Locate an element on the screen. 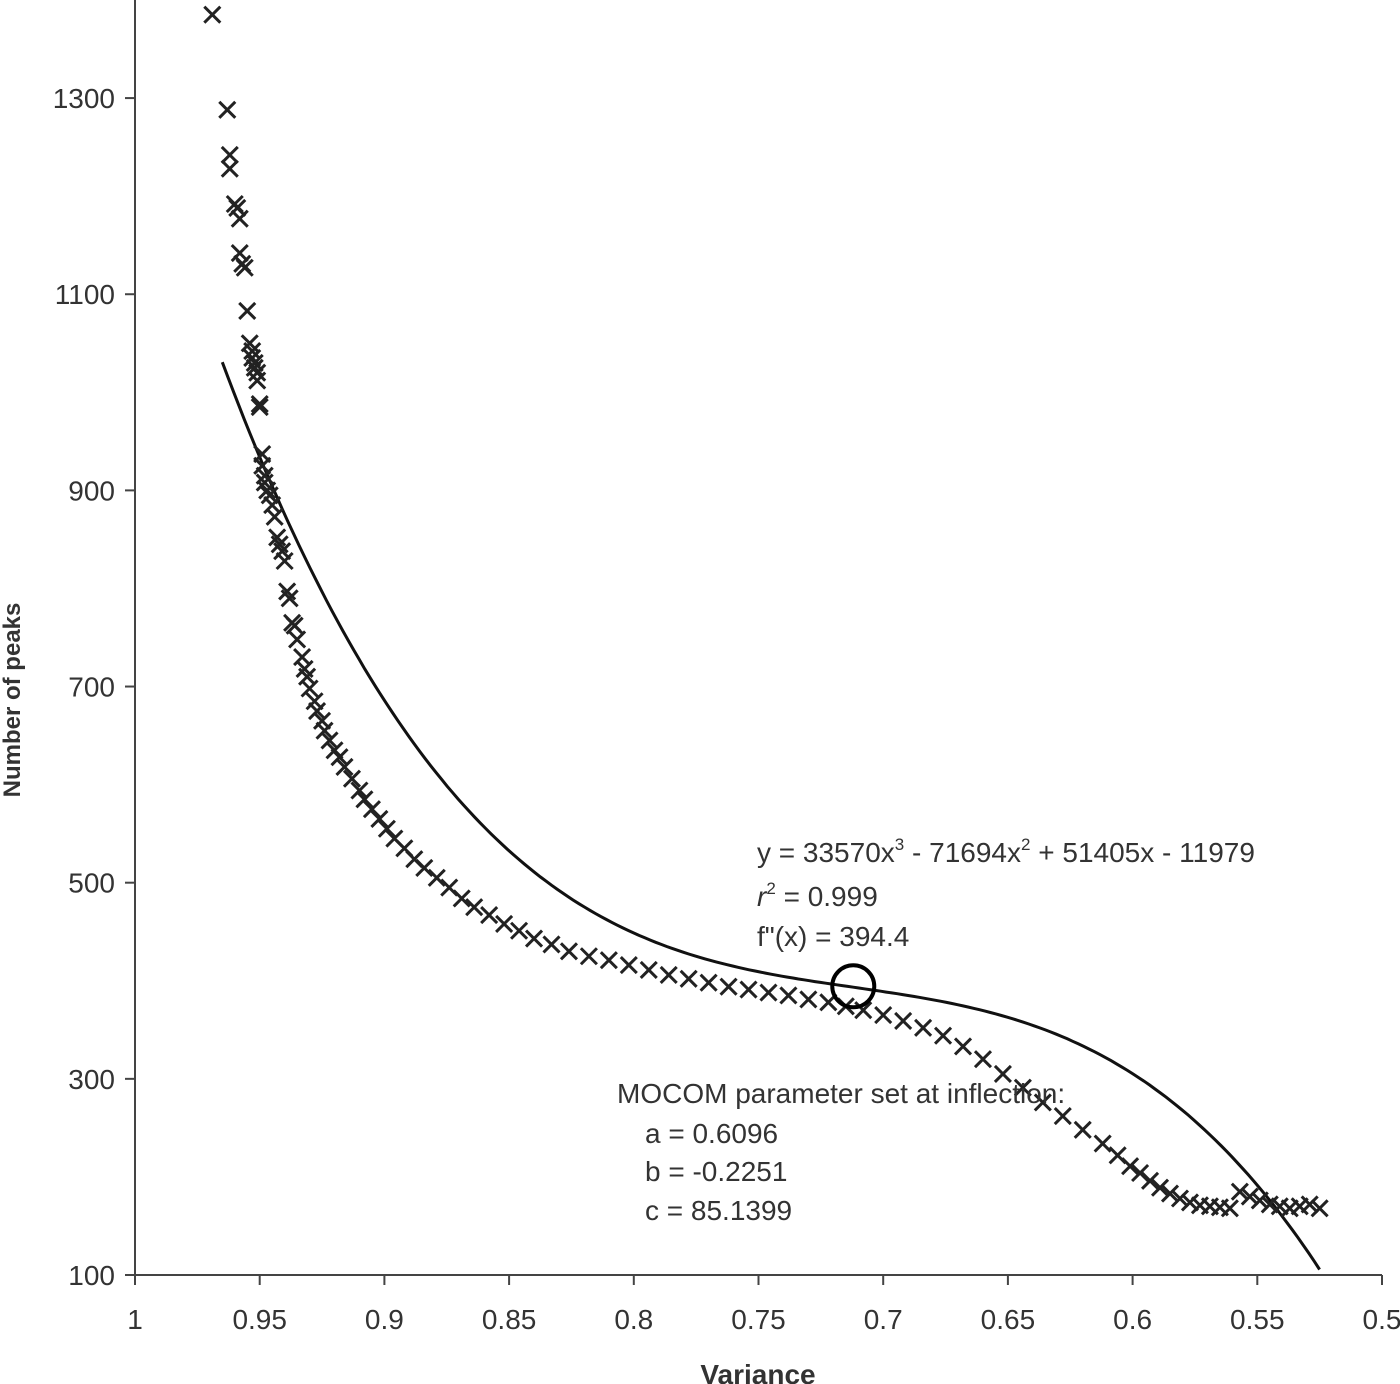 The height and width of the screenshot is (1384, 1400). r-squared-label: r2 = 0.999 is located at coordinates (817, 895).